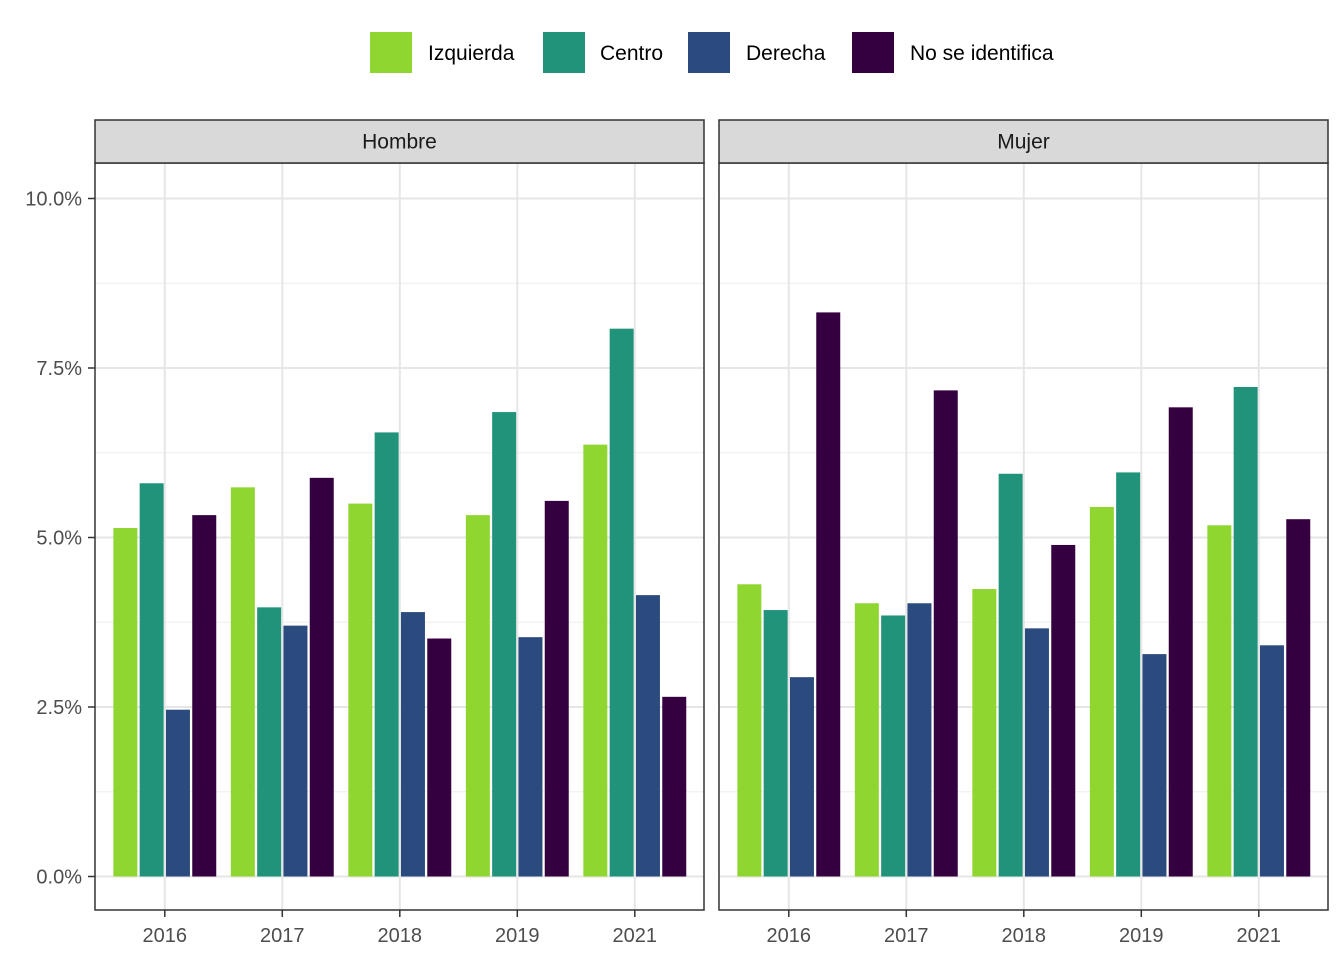 This screenshot has width=1344, height=960. Describe the element at coordinates (1063, 710) in the screenshot. I see `bar-mujer-2018-no-se-identifica` at that location.